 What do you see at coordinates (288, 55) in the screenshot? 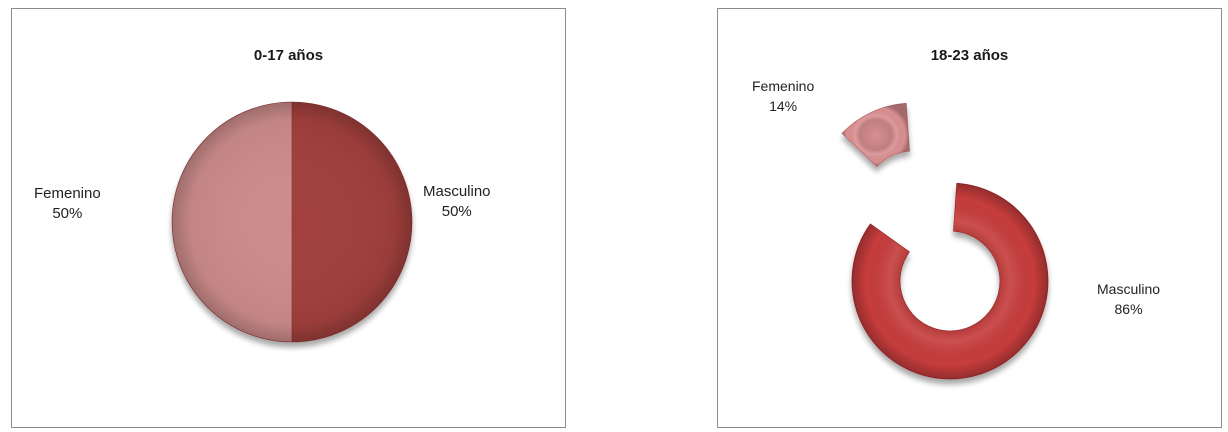
I see `chart-title: 0-17 años` at bounding box center [288, 55].